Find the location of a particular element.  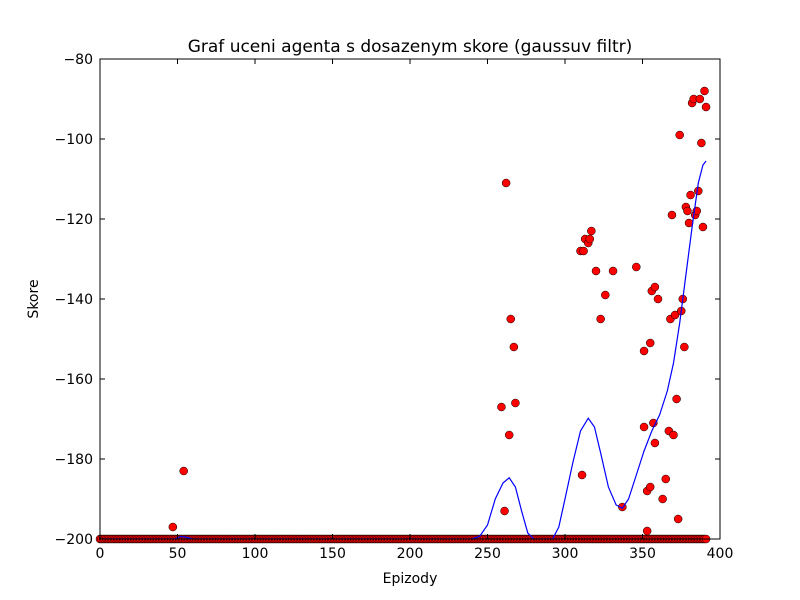

y-tick-label: −100 is located at coordinates (74, 140).